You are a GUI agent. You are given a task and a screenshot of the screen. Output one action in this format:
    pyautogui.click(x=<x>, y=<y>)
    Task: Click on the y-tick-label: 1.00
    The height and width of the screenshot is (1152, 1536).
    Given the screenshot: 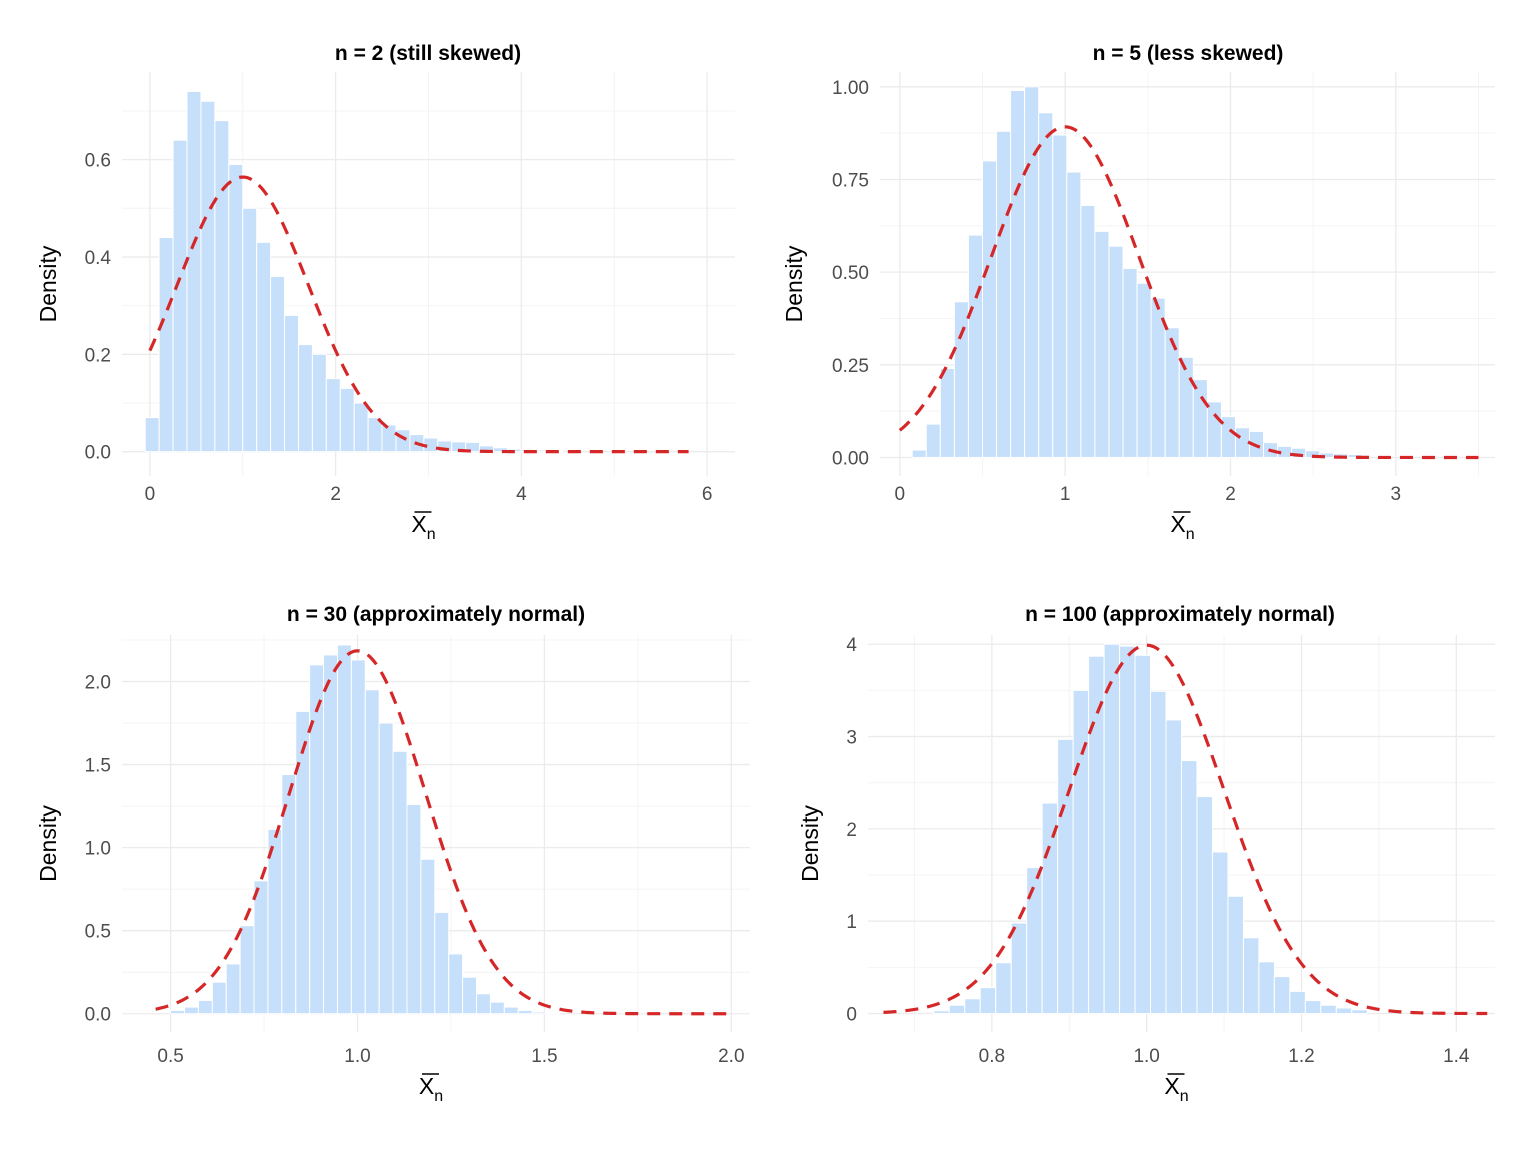 What is the action you would take?
    pyautogui.click(x=850, y=88)
    